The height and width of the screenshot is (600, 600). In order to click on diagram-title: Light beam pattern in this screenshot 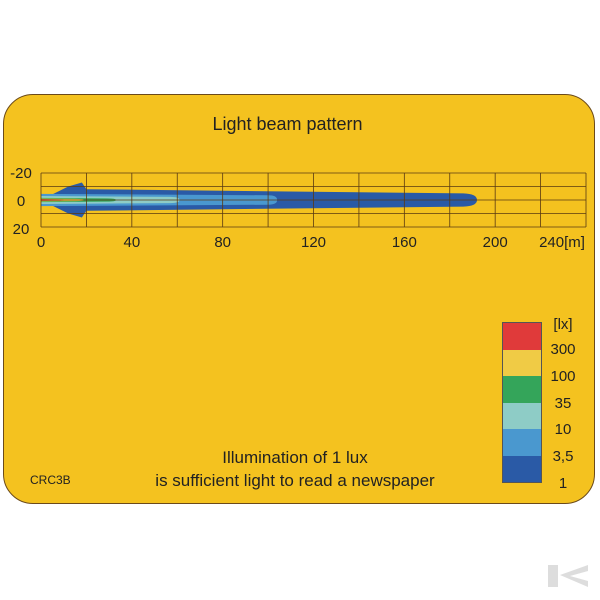, I will do `click(287, 124)`.